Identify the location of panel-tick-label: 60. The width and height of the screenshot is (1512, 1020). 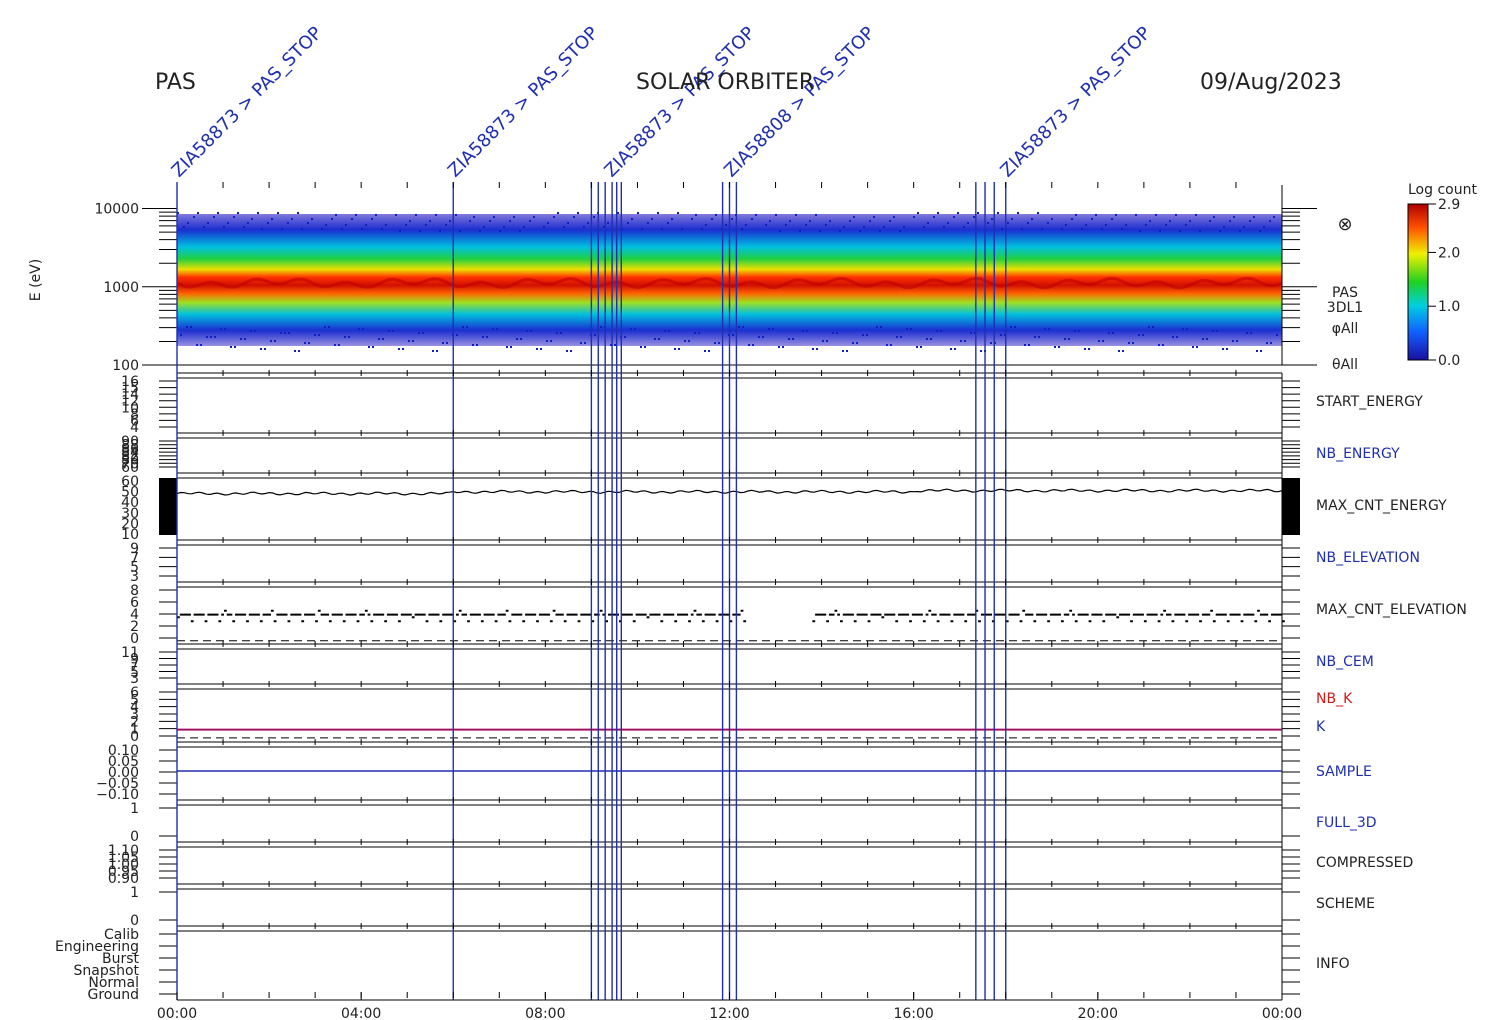
(130, 482).